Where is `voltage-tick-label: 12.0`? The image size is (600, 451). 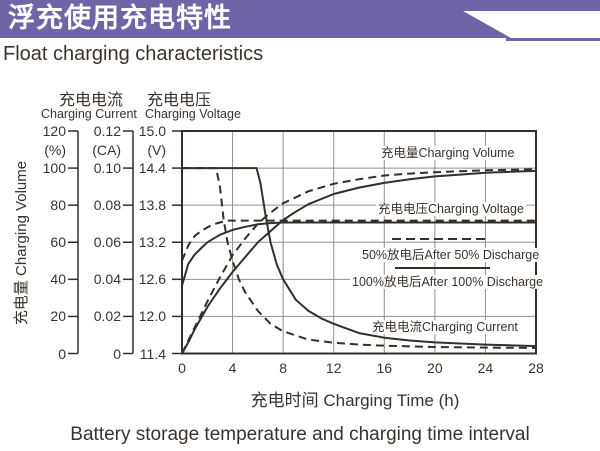 voltage-tick-label: 12.0 is located at coordinates (152, 316).